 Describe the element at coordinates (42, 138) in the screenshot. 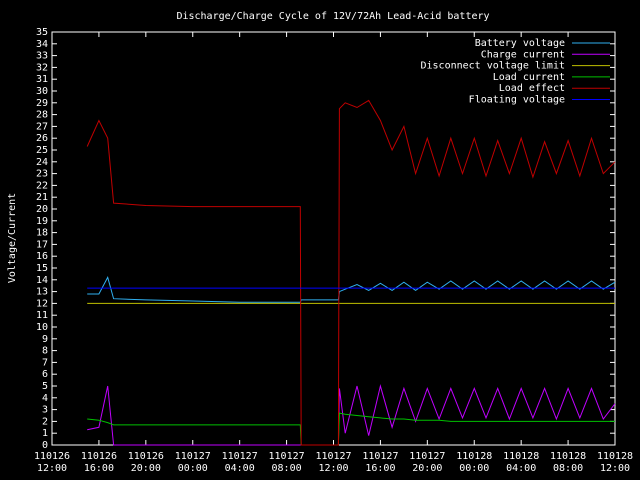

I see `y-tick-label: 26` at that location.